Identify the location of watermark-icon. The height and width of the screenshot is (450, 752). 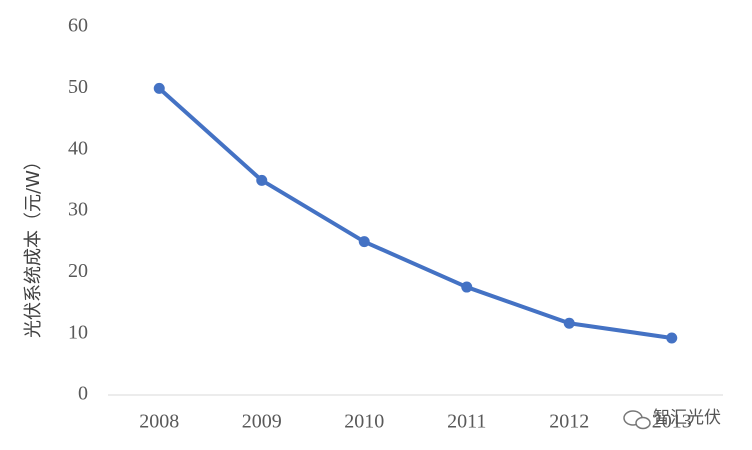
(637, 420).